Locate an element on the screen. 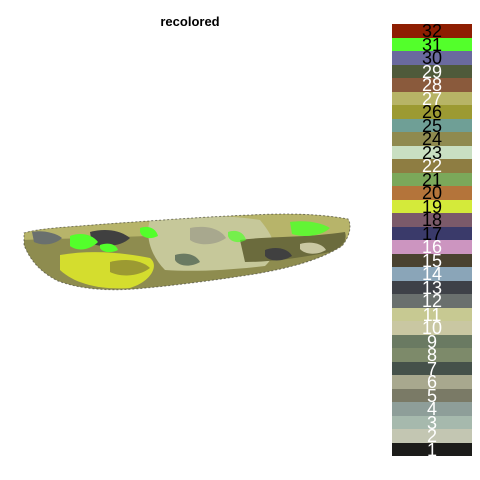 Image resolution: width=480 pixels, height=480 pixels. legend-label: 14 is located at coordinates (432, 274).